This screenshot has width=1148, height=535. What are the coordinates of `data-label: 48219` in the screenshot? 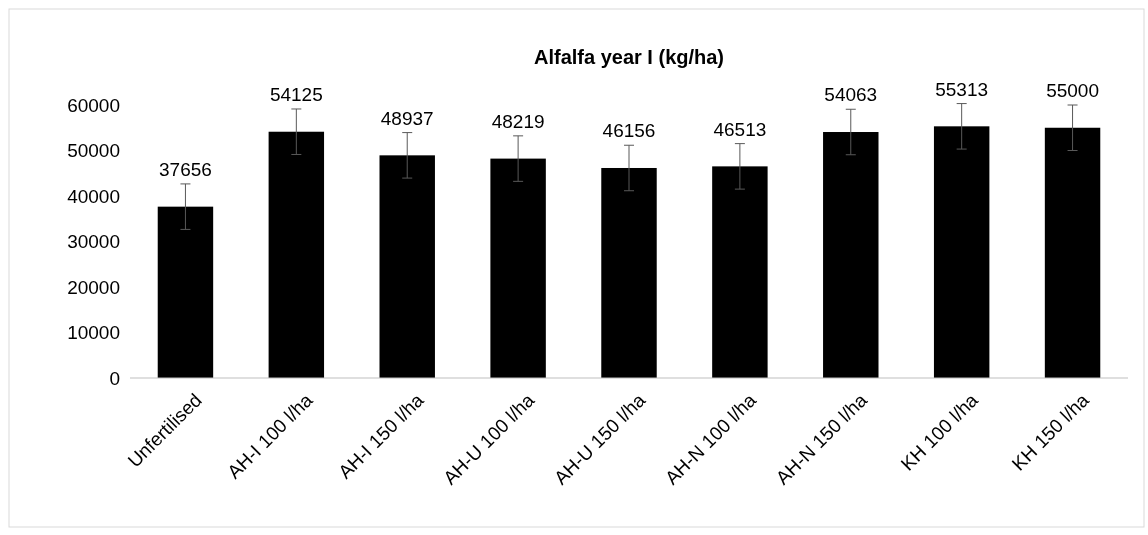 It's located at (518, 121).